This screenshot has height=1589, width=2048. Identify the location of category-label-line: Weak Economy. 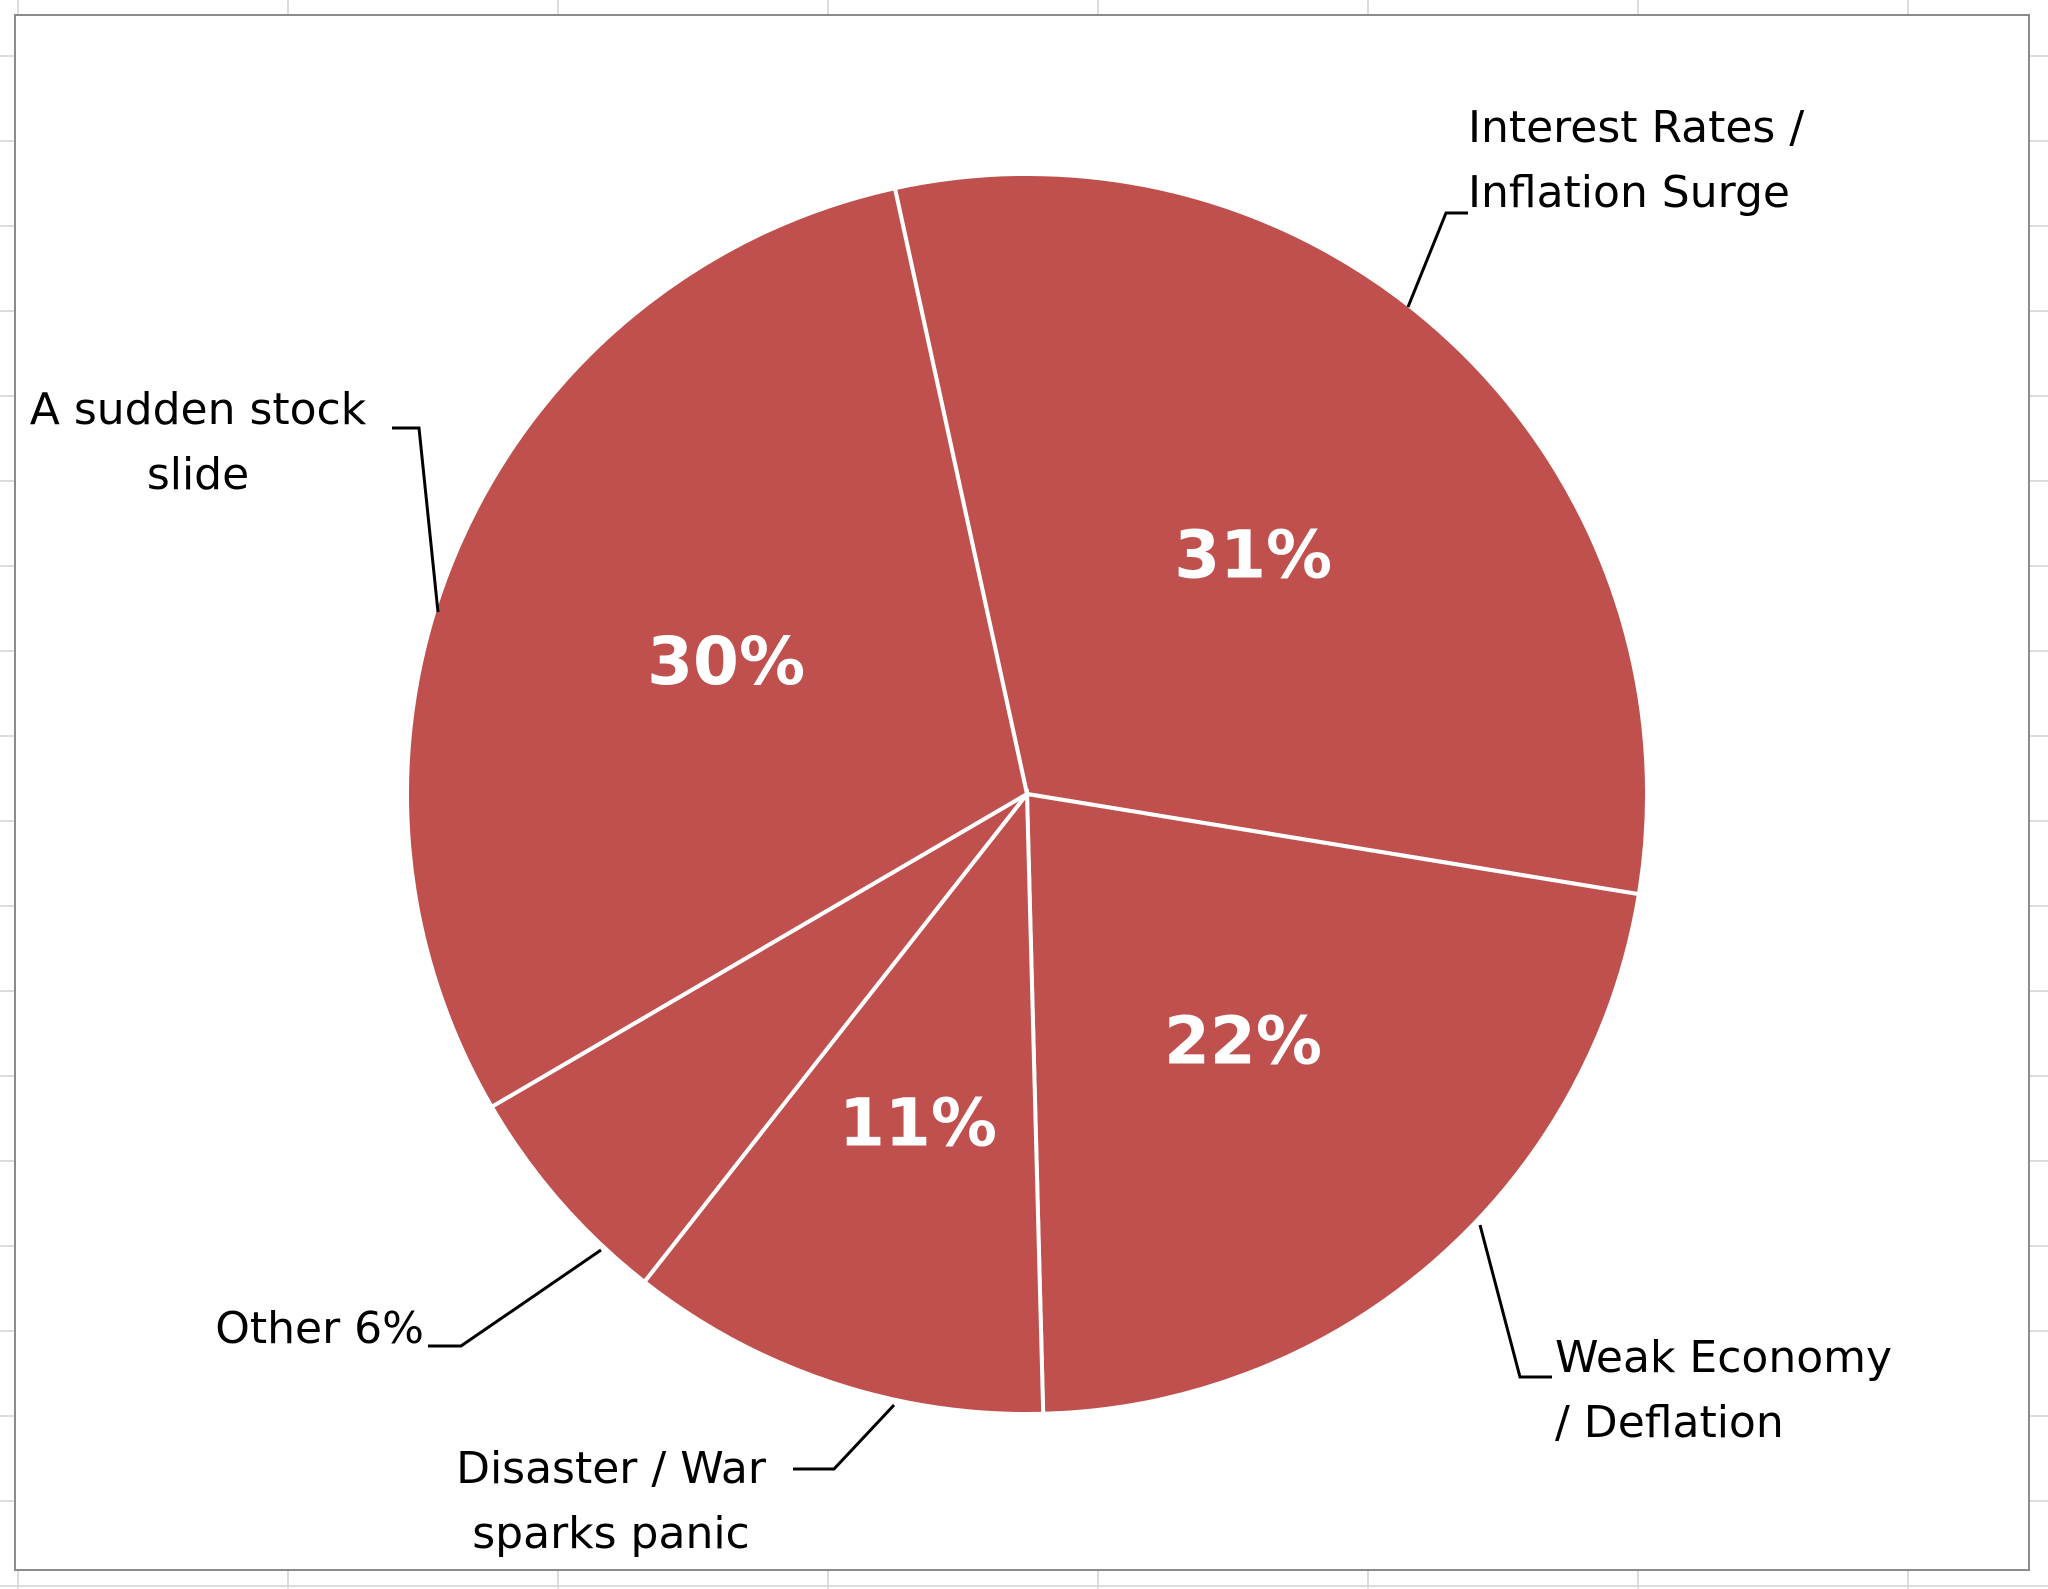
(1723, 1357).